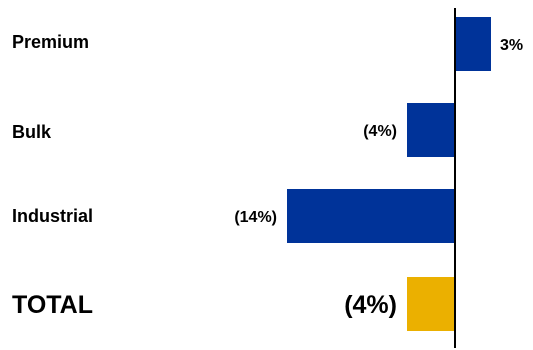  What do you see at coordinates (52, 175) in the screenshot?
I see `category-labels: Premium Bulk Industrial TOTAL` at bounding box center [52, 175].